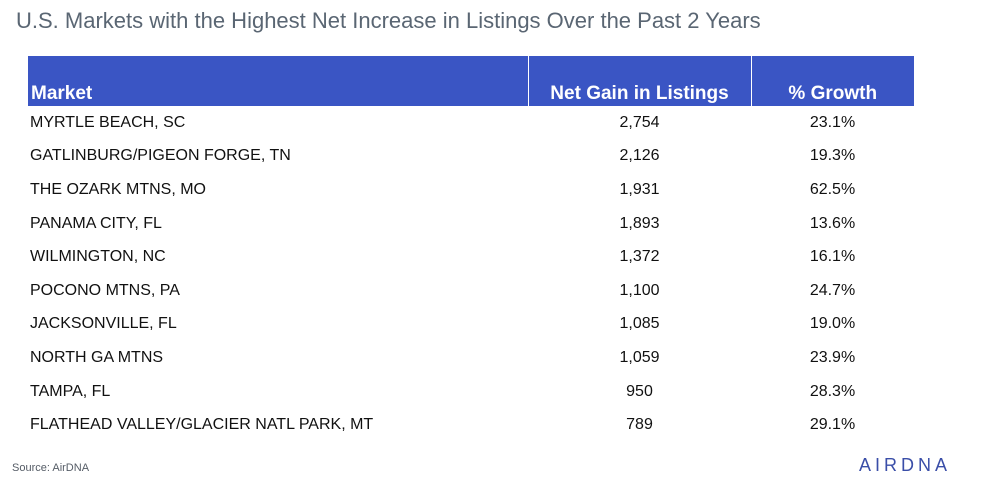 Image resolution: width=987 pixels, height=485 pixels. What do you see at coordinates (639, 189) in the screenshot?
I see `cell-net-gain: 1,931` at bounding box center [639, 189].